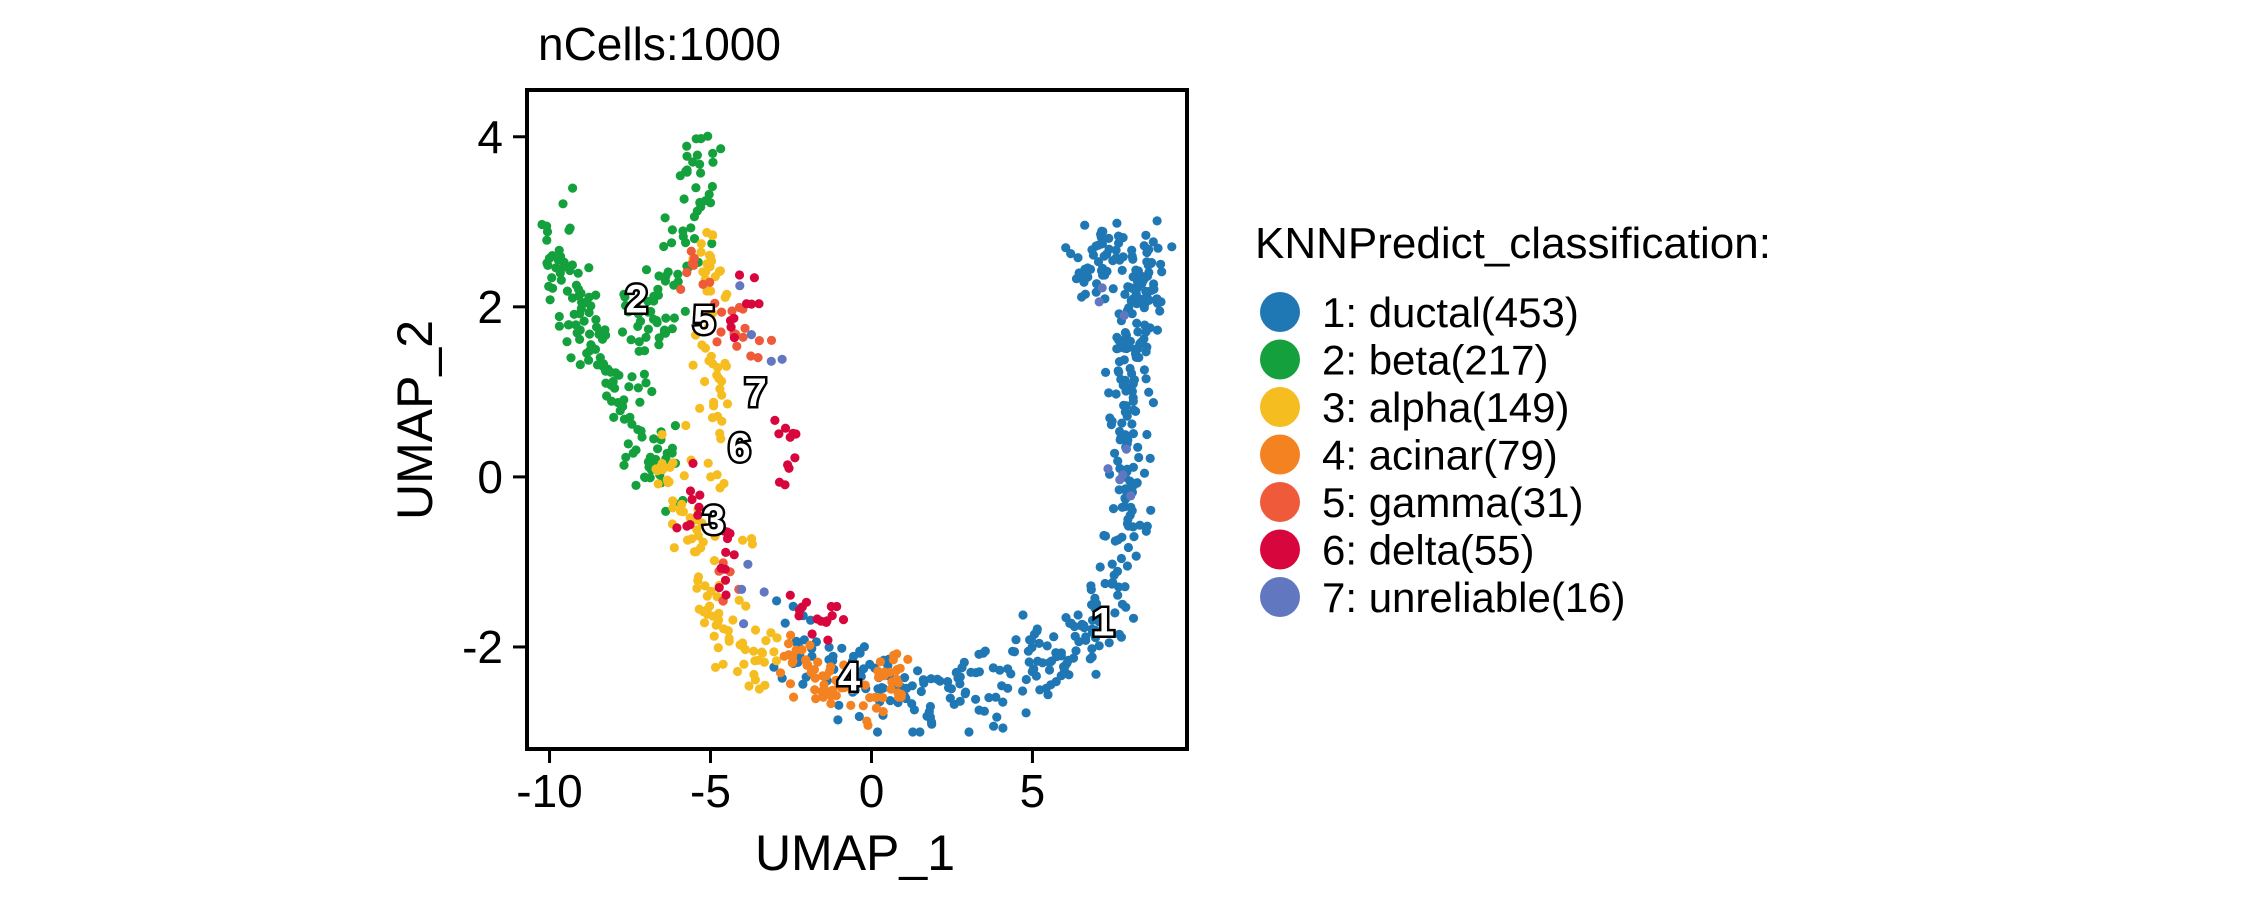  Describe the element at coordinates (1446, 407) in the screenshot. I see `legend-label-alpha: 3: alpha(149)` at that location.